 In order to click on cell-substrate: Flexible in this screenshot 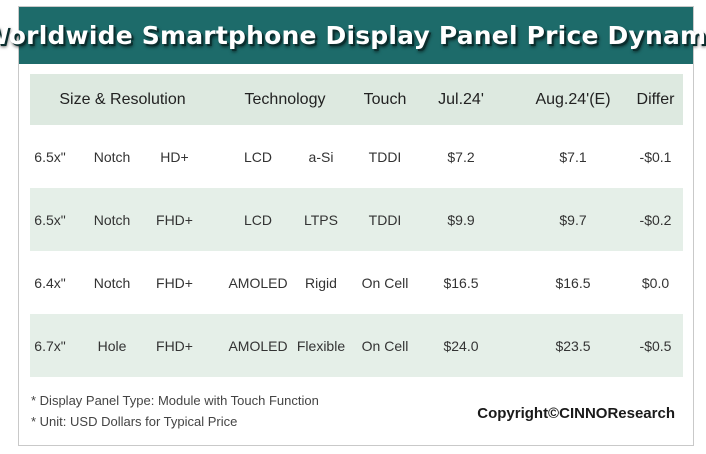, I will do `click(321, 345)`.